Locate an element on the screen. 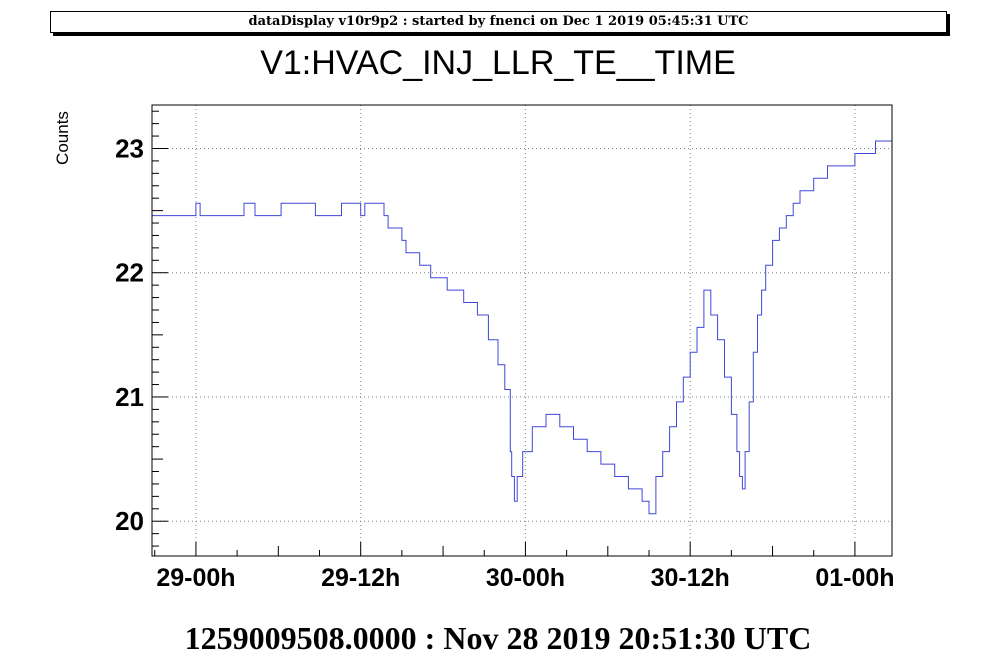 The image size is (996, 672). y-tick-label: 21 is located at coordinates (129, 397).